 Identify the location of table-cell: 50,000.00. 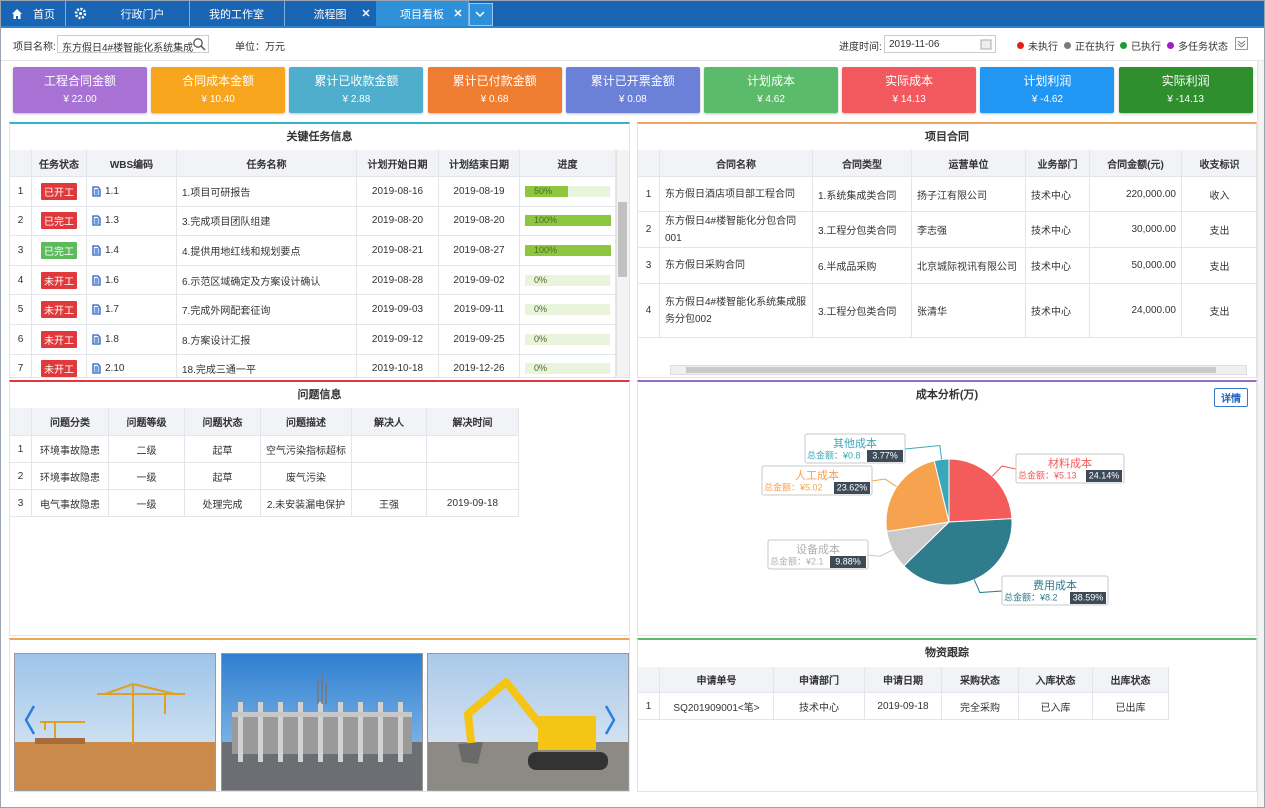
(1136, 266).